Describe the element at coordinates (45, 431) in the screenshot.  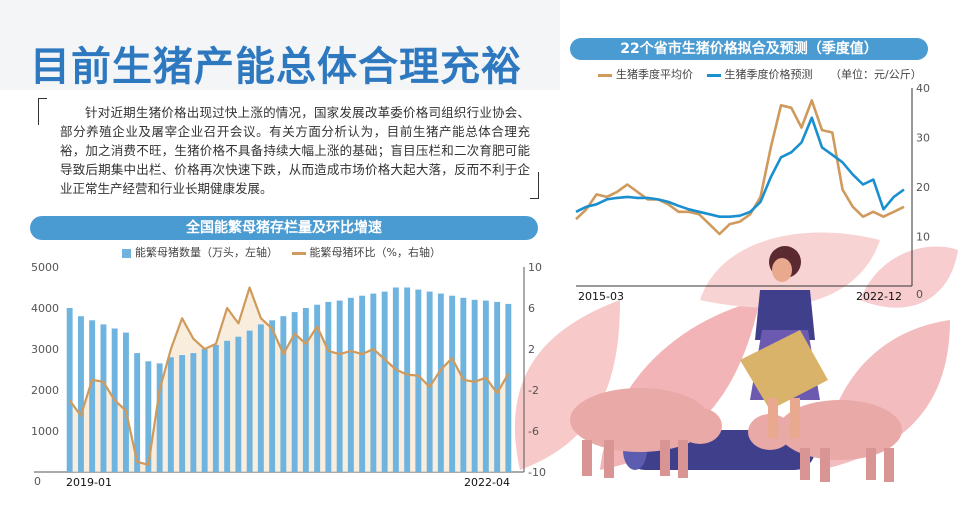
I see `left-axis-tick-label: 1000` at that location.